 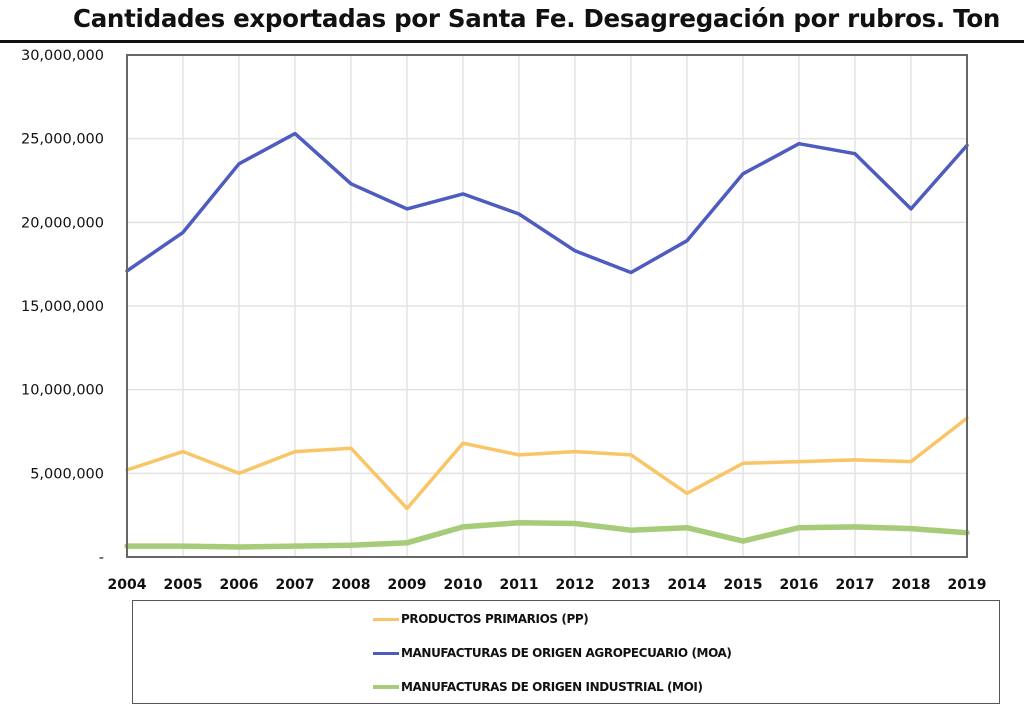 I want to click on x-tick-label: 2018, so click(x=911, y=585).